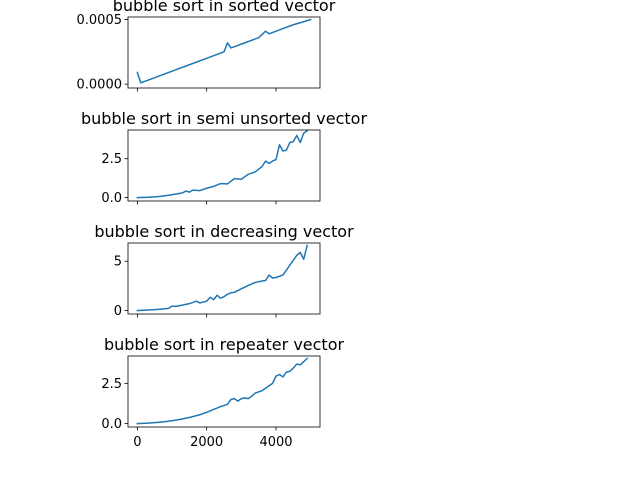  Describe the element at coordinates (224, 7) in the screenshot. I see `subplot-title: bubble sort in sorted vector` at that location.